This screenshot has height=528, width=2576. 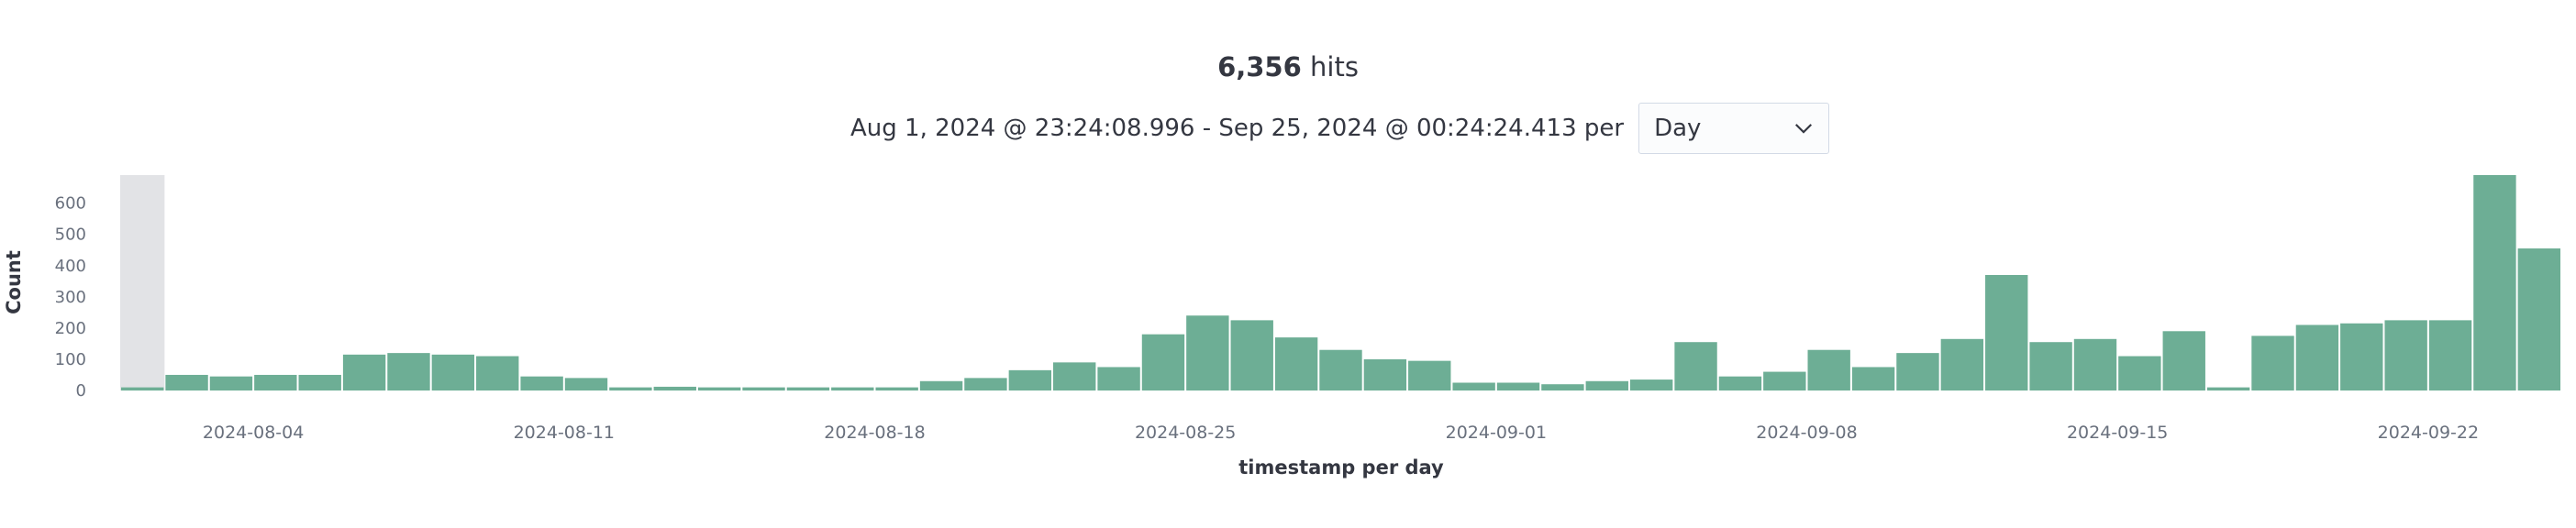 What do you see at coordinates (70, 204) in the screenshot?
I see `y-tick-label: 600` at bounding box center [70, 204].